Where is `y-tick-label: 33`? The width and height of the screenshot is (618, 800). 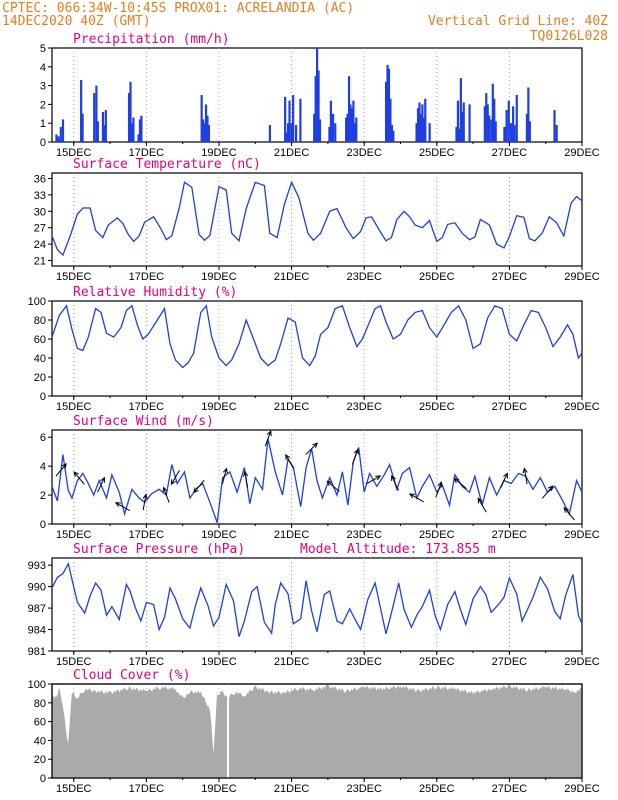 y-tick-label: 33 is located at coordinates (40, 196).